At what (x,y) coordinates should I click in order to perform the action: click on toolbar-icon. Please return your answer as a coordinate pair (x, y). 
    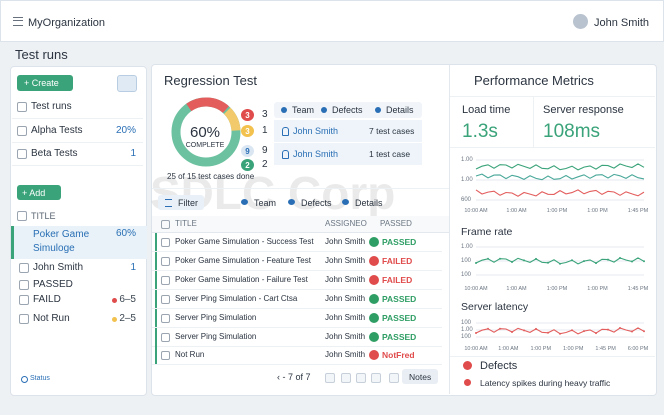
    Looking at the image, I should click on (244, 202).